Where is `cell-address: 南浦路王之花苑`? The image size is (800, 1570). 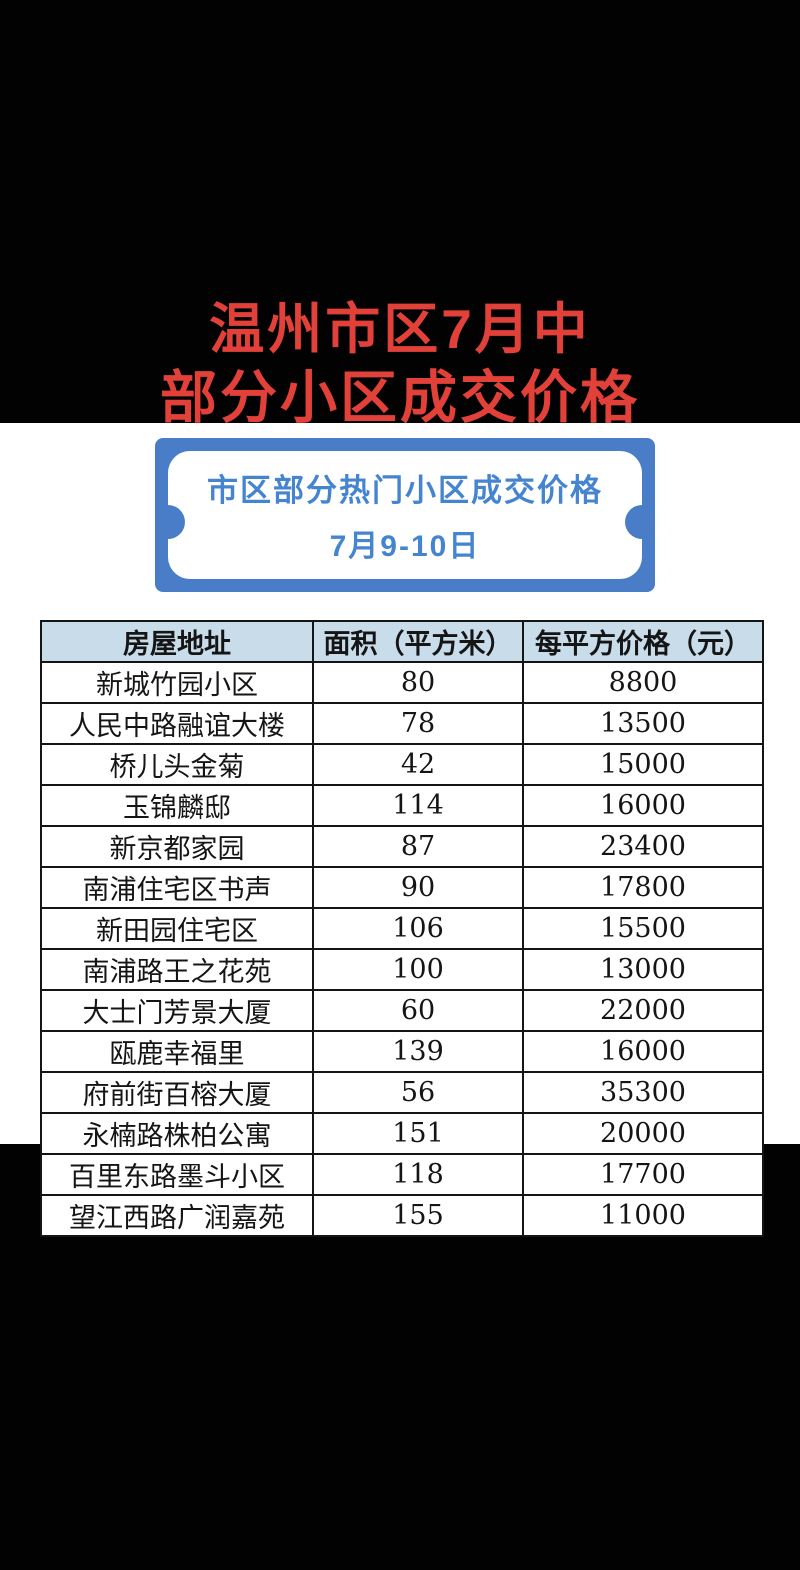 cell-address: 南浦路王之花苑 is located at coordinates (177, 969).